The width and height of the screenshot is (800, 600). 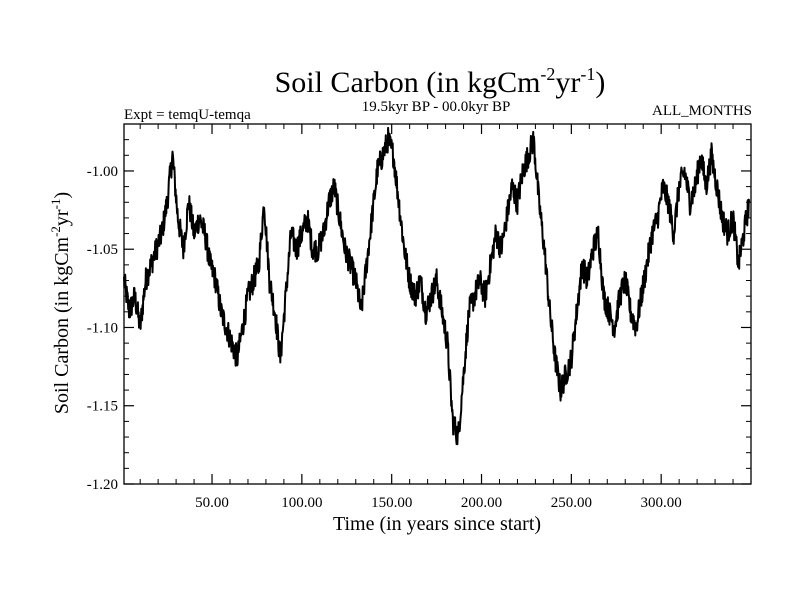 What do you see at coordinates (391, 503) in the screenshot?
I see `x-tick-label: 150.00` at bounding box center [391, 503].